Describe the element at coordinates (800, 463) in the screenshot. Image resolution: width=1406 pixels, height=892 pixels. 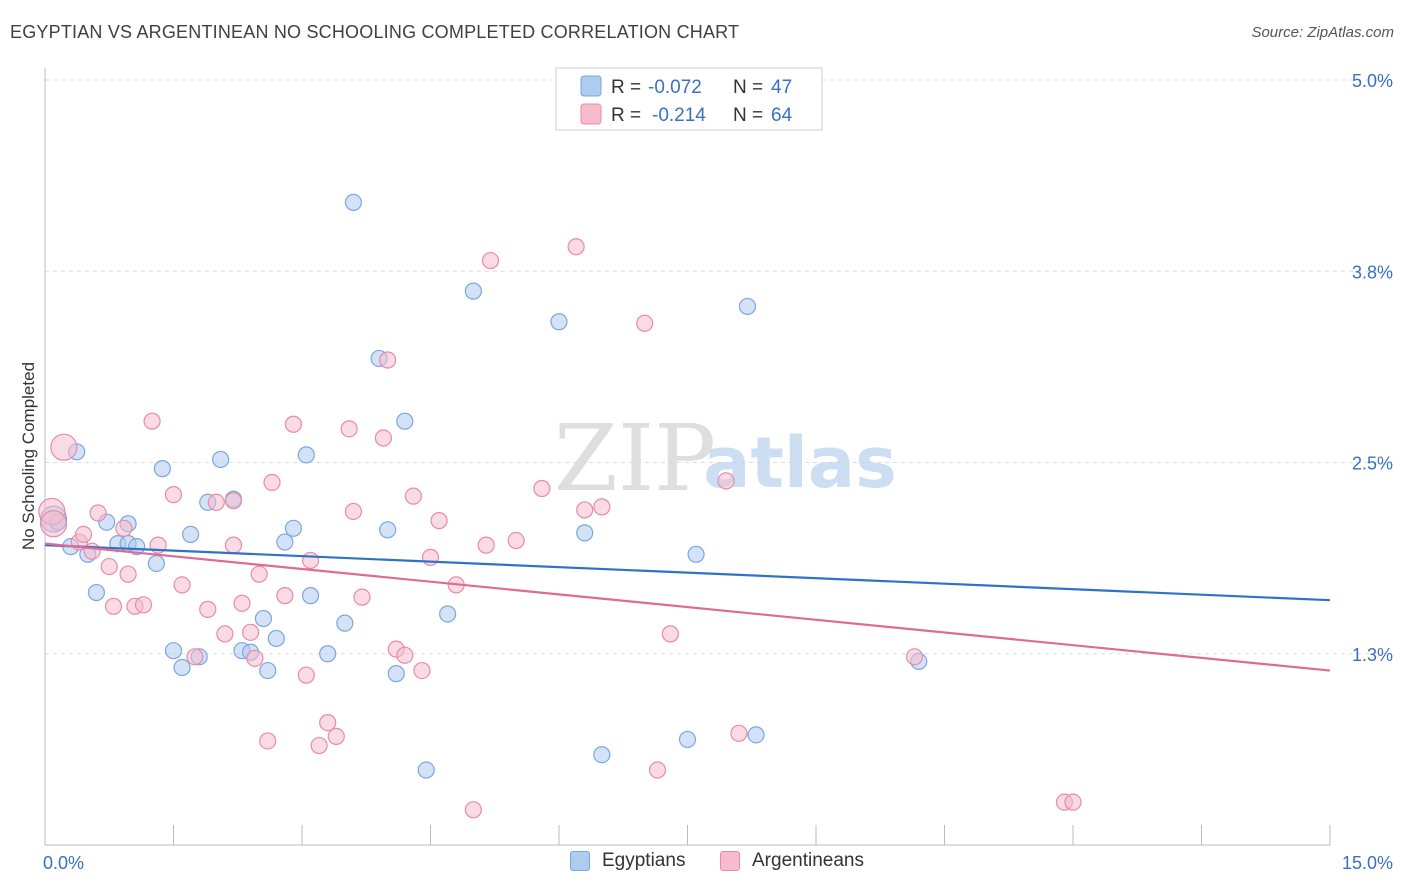
I see `watermark-atlas: atlas` at that location.